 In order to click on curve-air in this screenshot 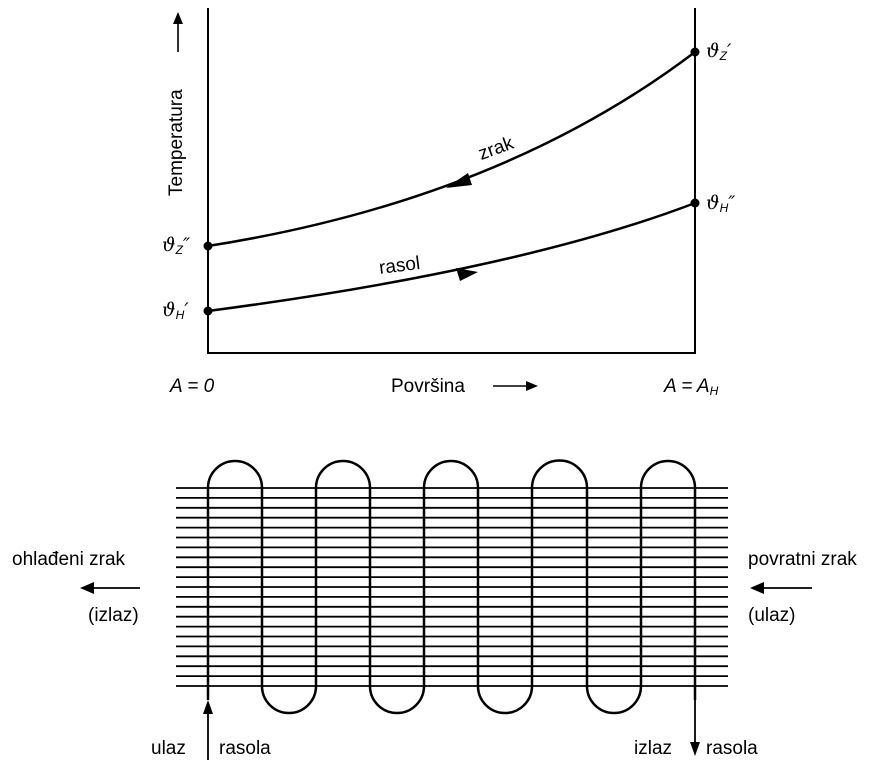, I will do `click(451, 149)`.